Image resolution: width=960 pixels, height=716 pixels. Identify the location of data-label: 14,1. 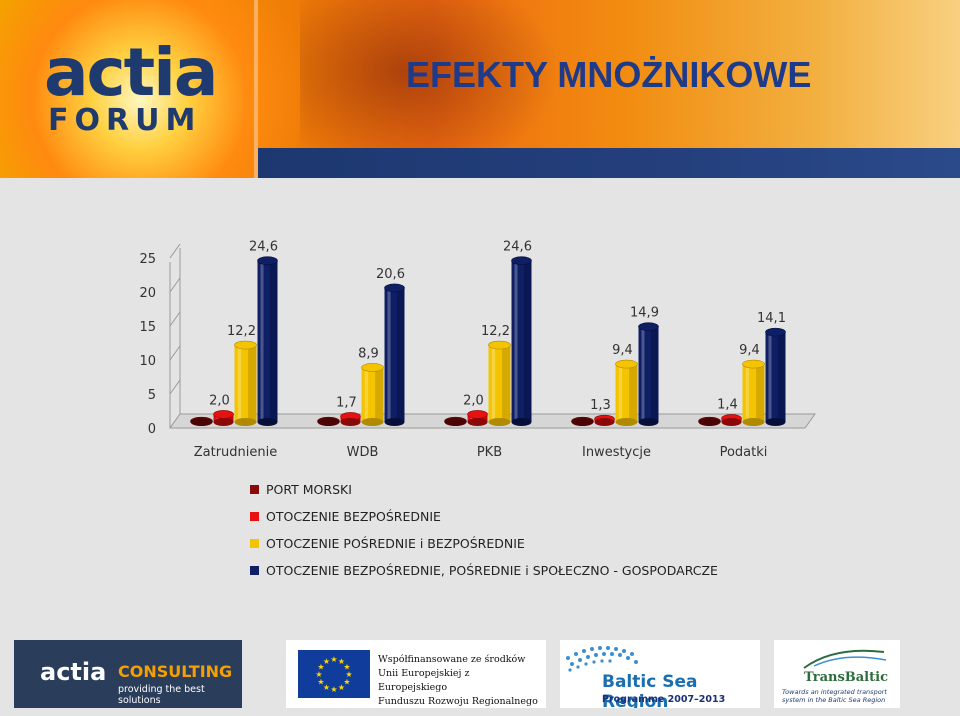
(771, 318).